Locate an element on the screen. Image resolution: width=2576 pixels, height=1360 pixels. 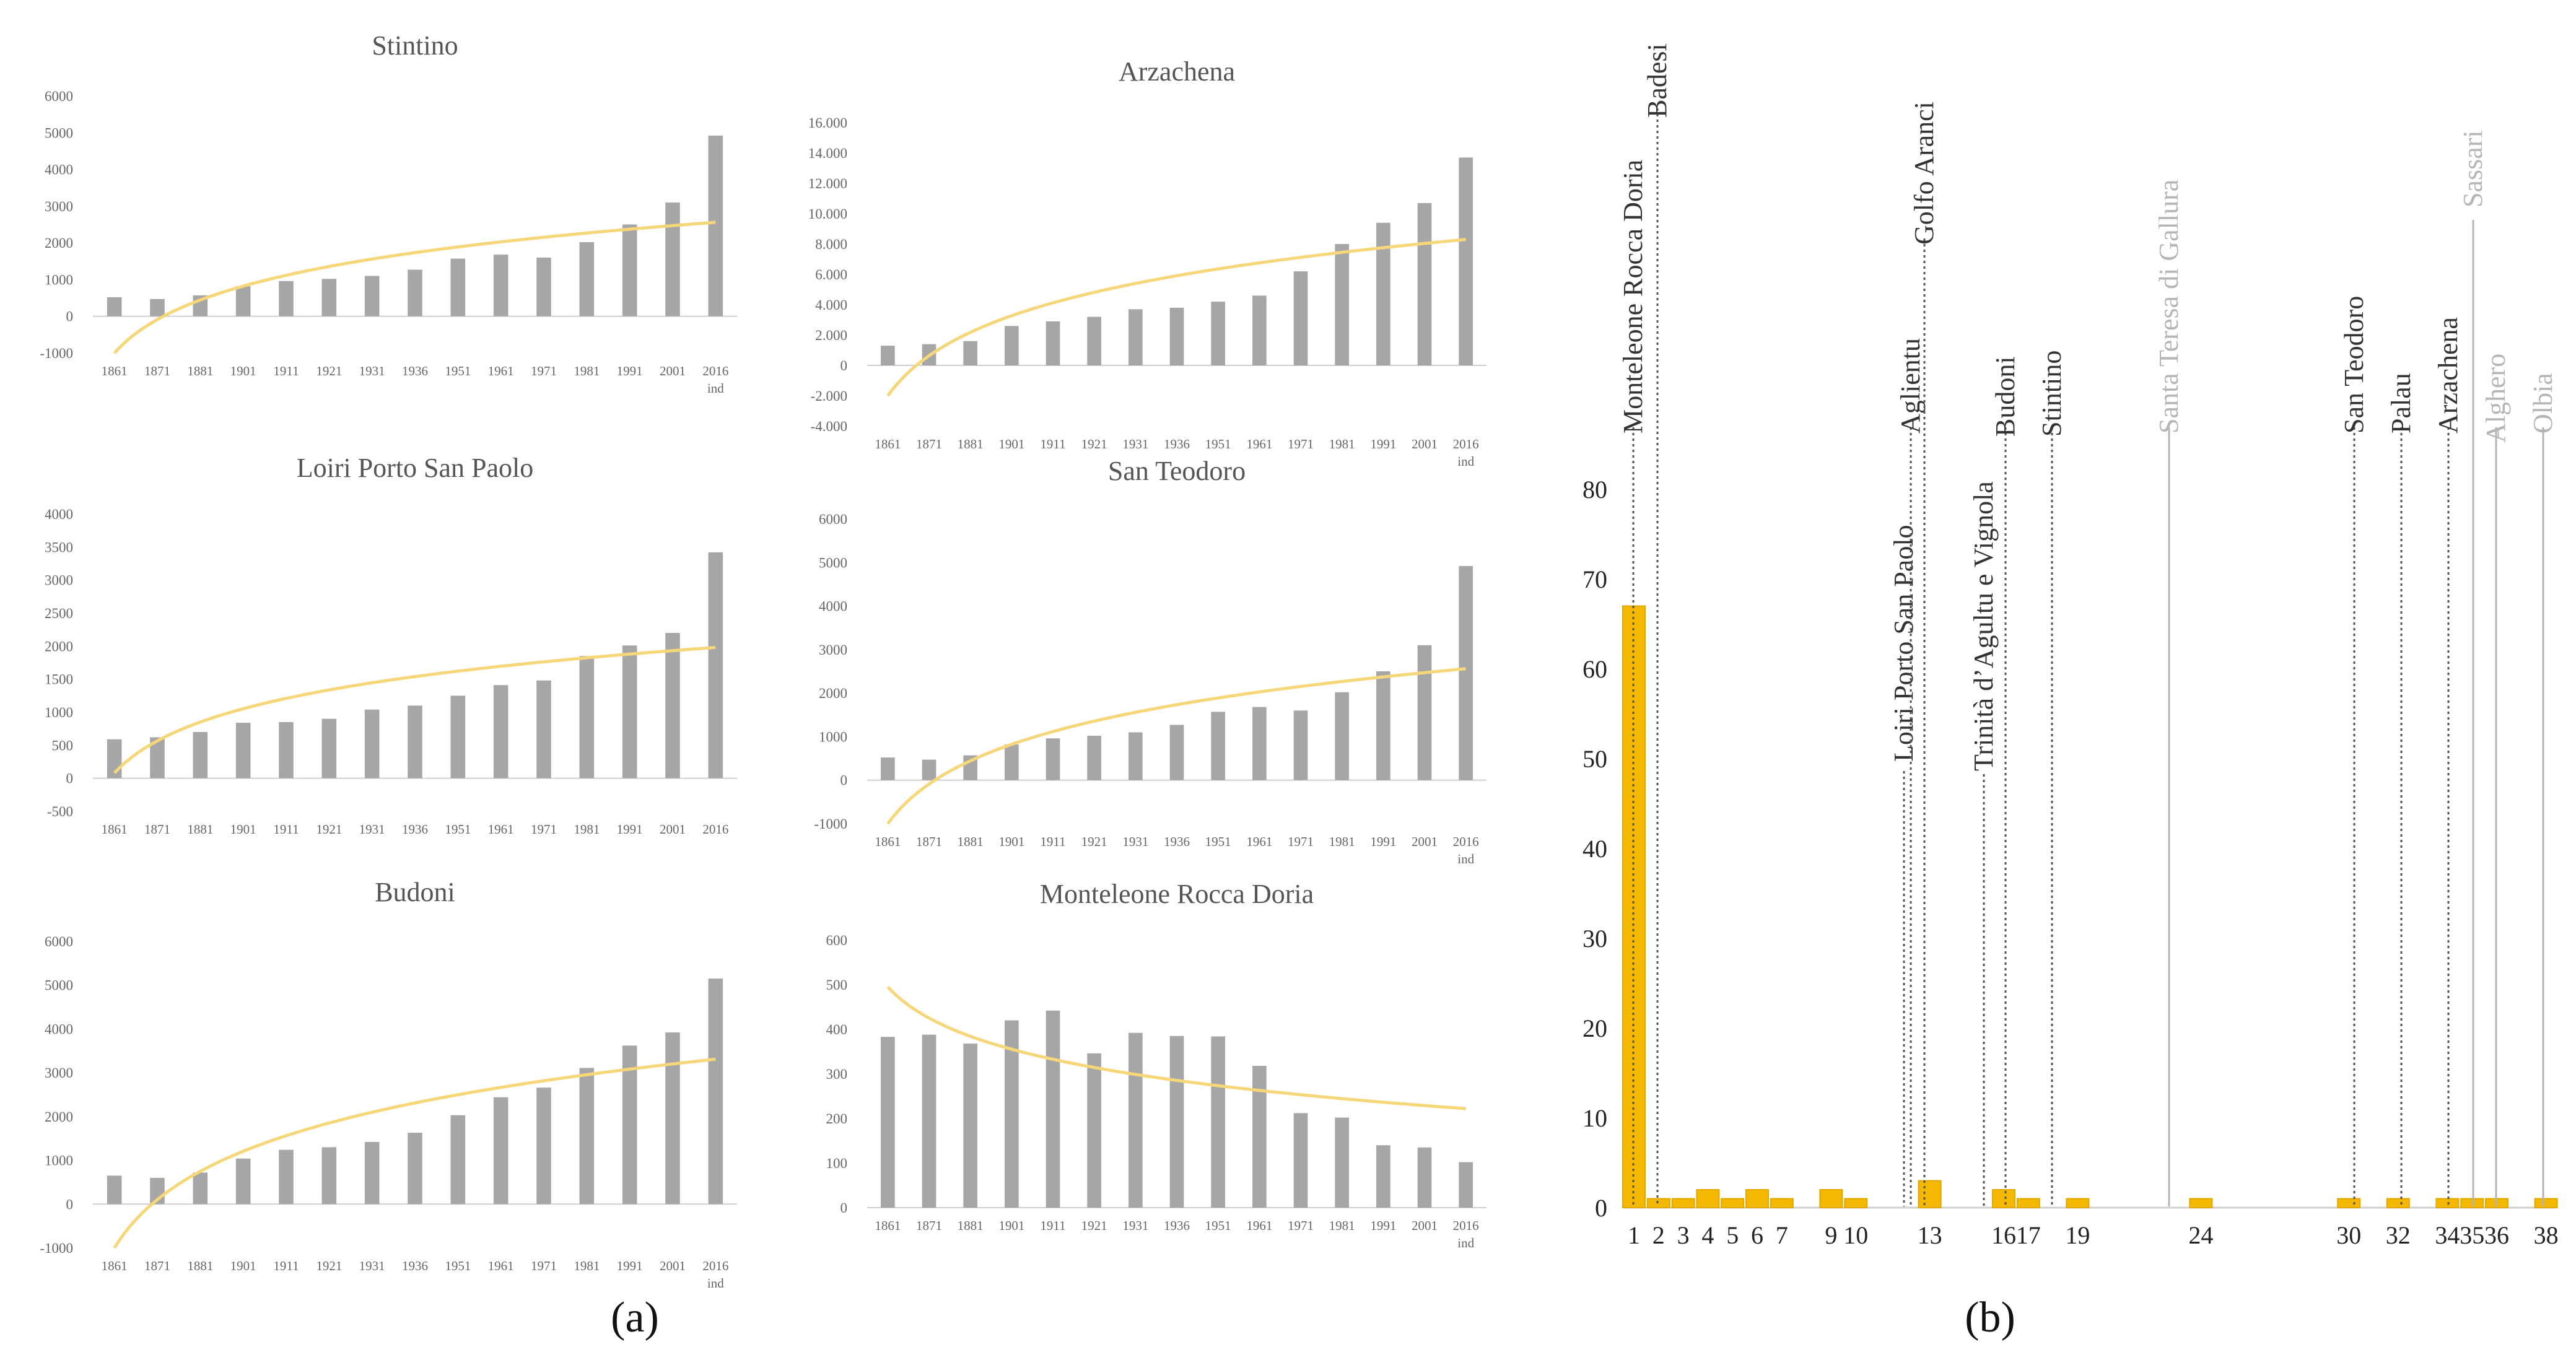
trend-line is located at coordinates (414, 710).